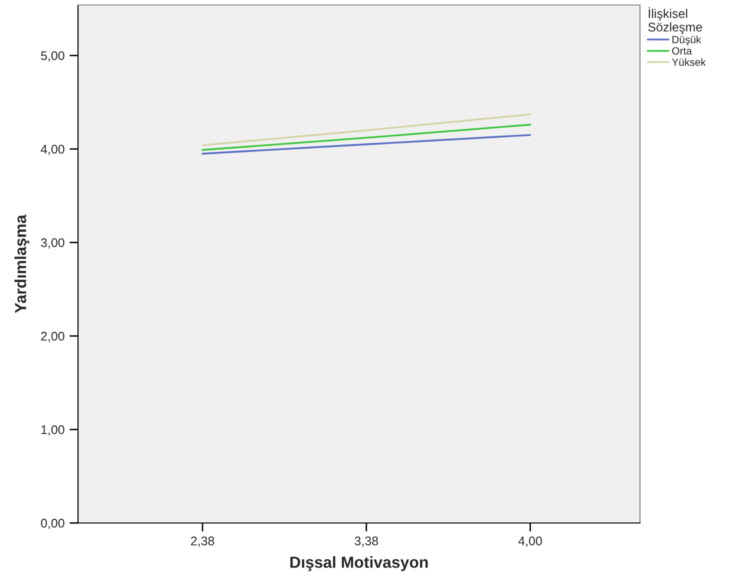 This screenshot has width=732, height=582. Describe the element at coordinates (202, 541) in the screenshot. I see `x-tick-label: 2,38` at that location.